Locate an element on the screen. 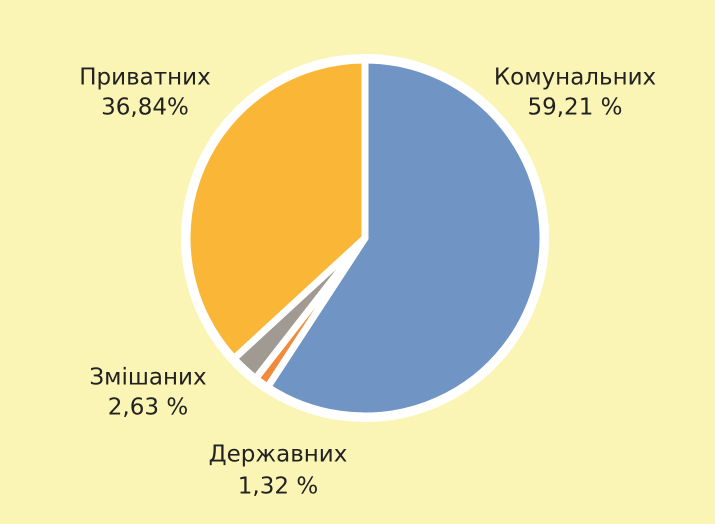 The height and width of the screenshot is (524, 715). slice-value-label: 1,32 % is located at coordinates (278, 487).